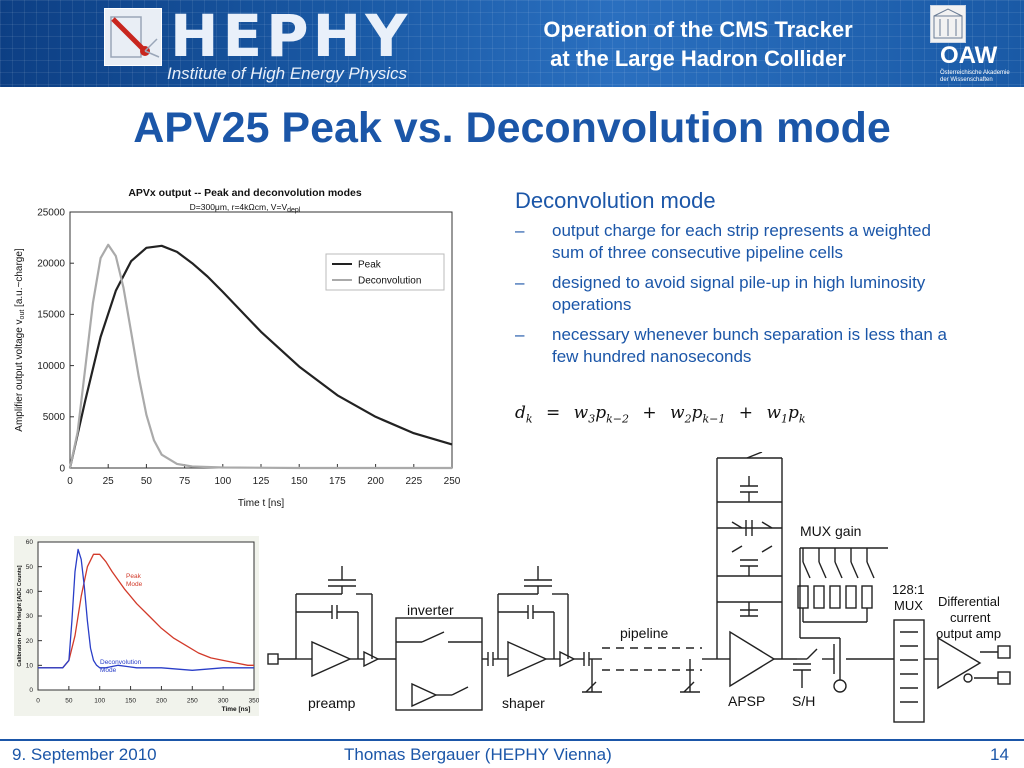  Describe the element at coordinates (108, 670) in the screenshot. I see `series-annotation: Mode` at that location.